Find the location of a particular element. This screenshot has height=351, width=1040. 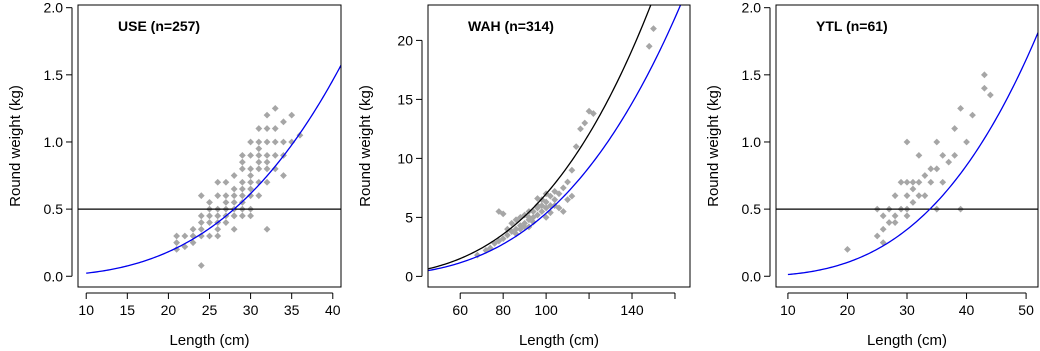

y-tick-label: 2.0 is located at coordinates (54, 8).